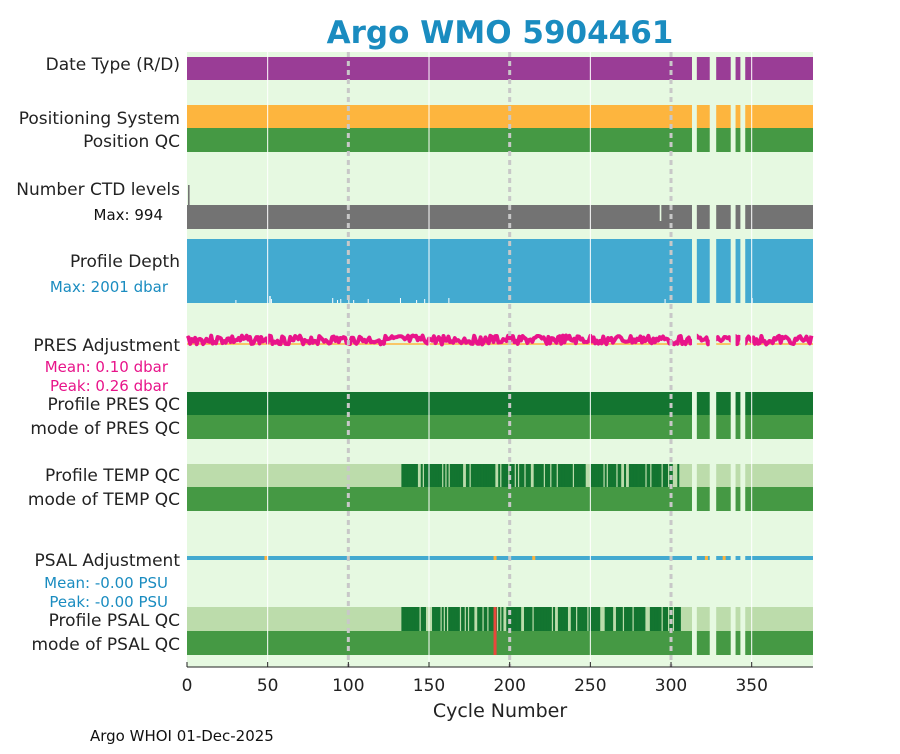  What do you see at coordinates (114, 621) in the screenshot?
I see `label-profile-psal-qc: Profile PSAL QC` at bounding box center [114, 621].